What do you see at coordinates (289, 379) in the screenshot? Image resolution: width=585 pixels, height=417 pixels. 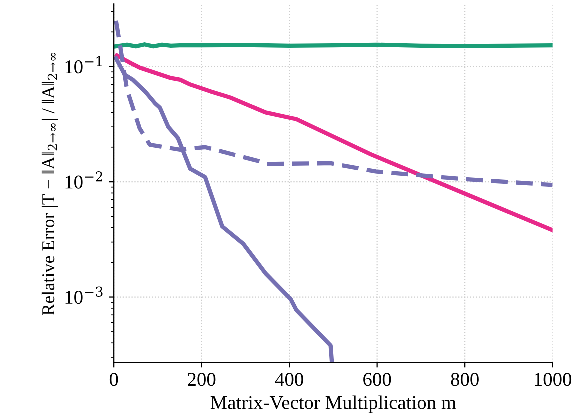 I see `x-tick-label: 400` at bounding box center [289, 379].